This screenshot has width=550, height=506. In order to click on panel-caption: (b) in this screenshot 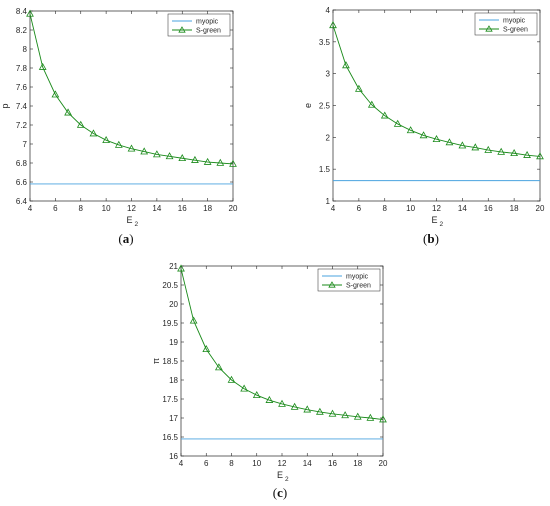, I will do `click(431, 238)`.